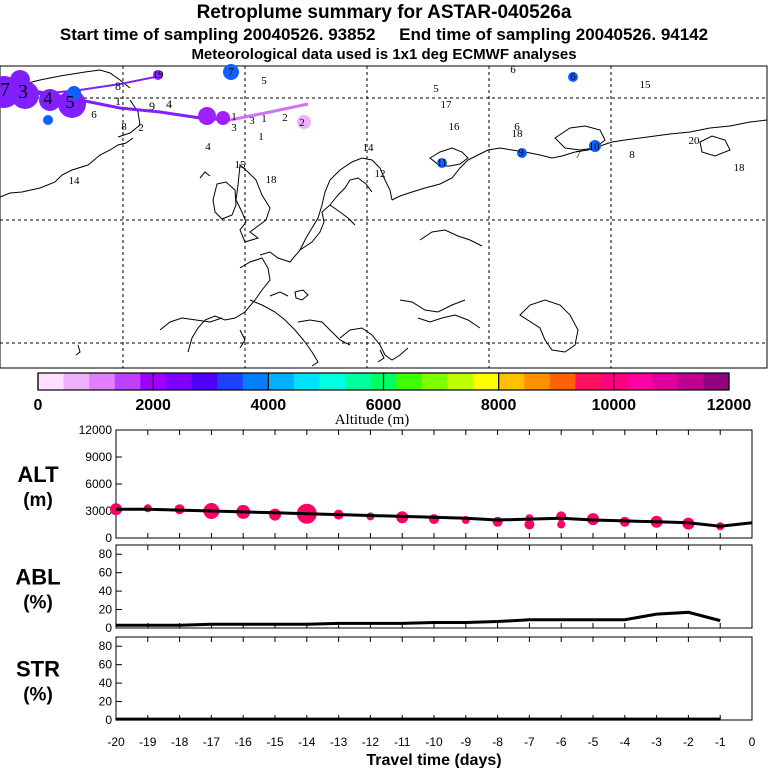 The height and width of the screenshot is (768, 768). What do you see at coordinates (106, 573) in the screenshot?
I see `y-tick-label: 60` at bounding box center [106, 573].